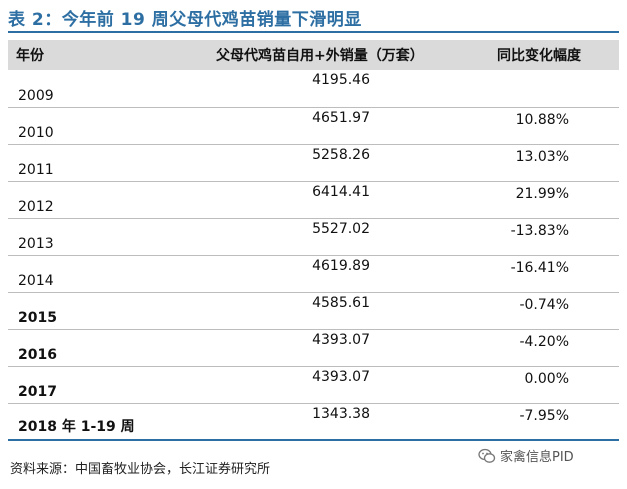 Image resolution: width=627 pixels, height=489 pixels. I want to click on change-cell: -4.20%, so click(536, 348).